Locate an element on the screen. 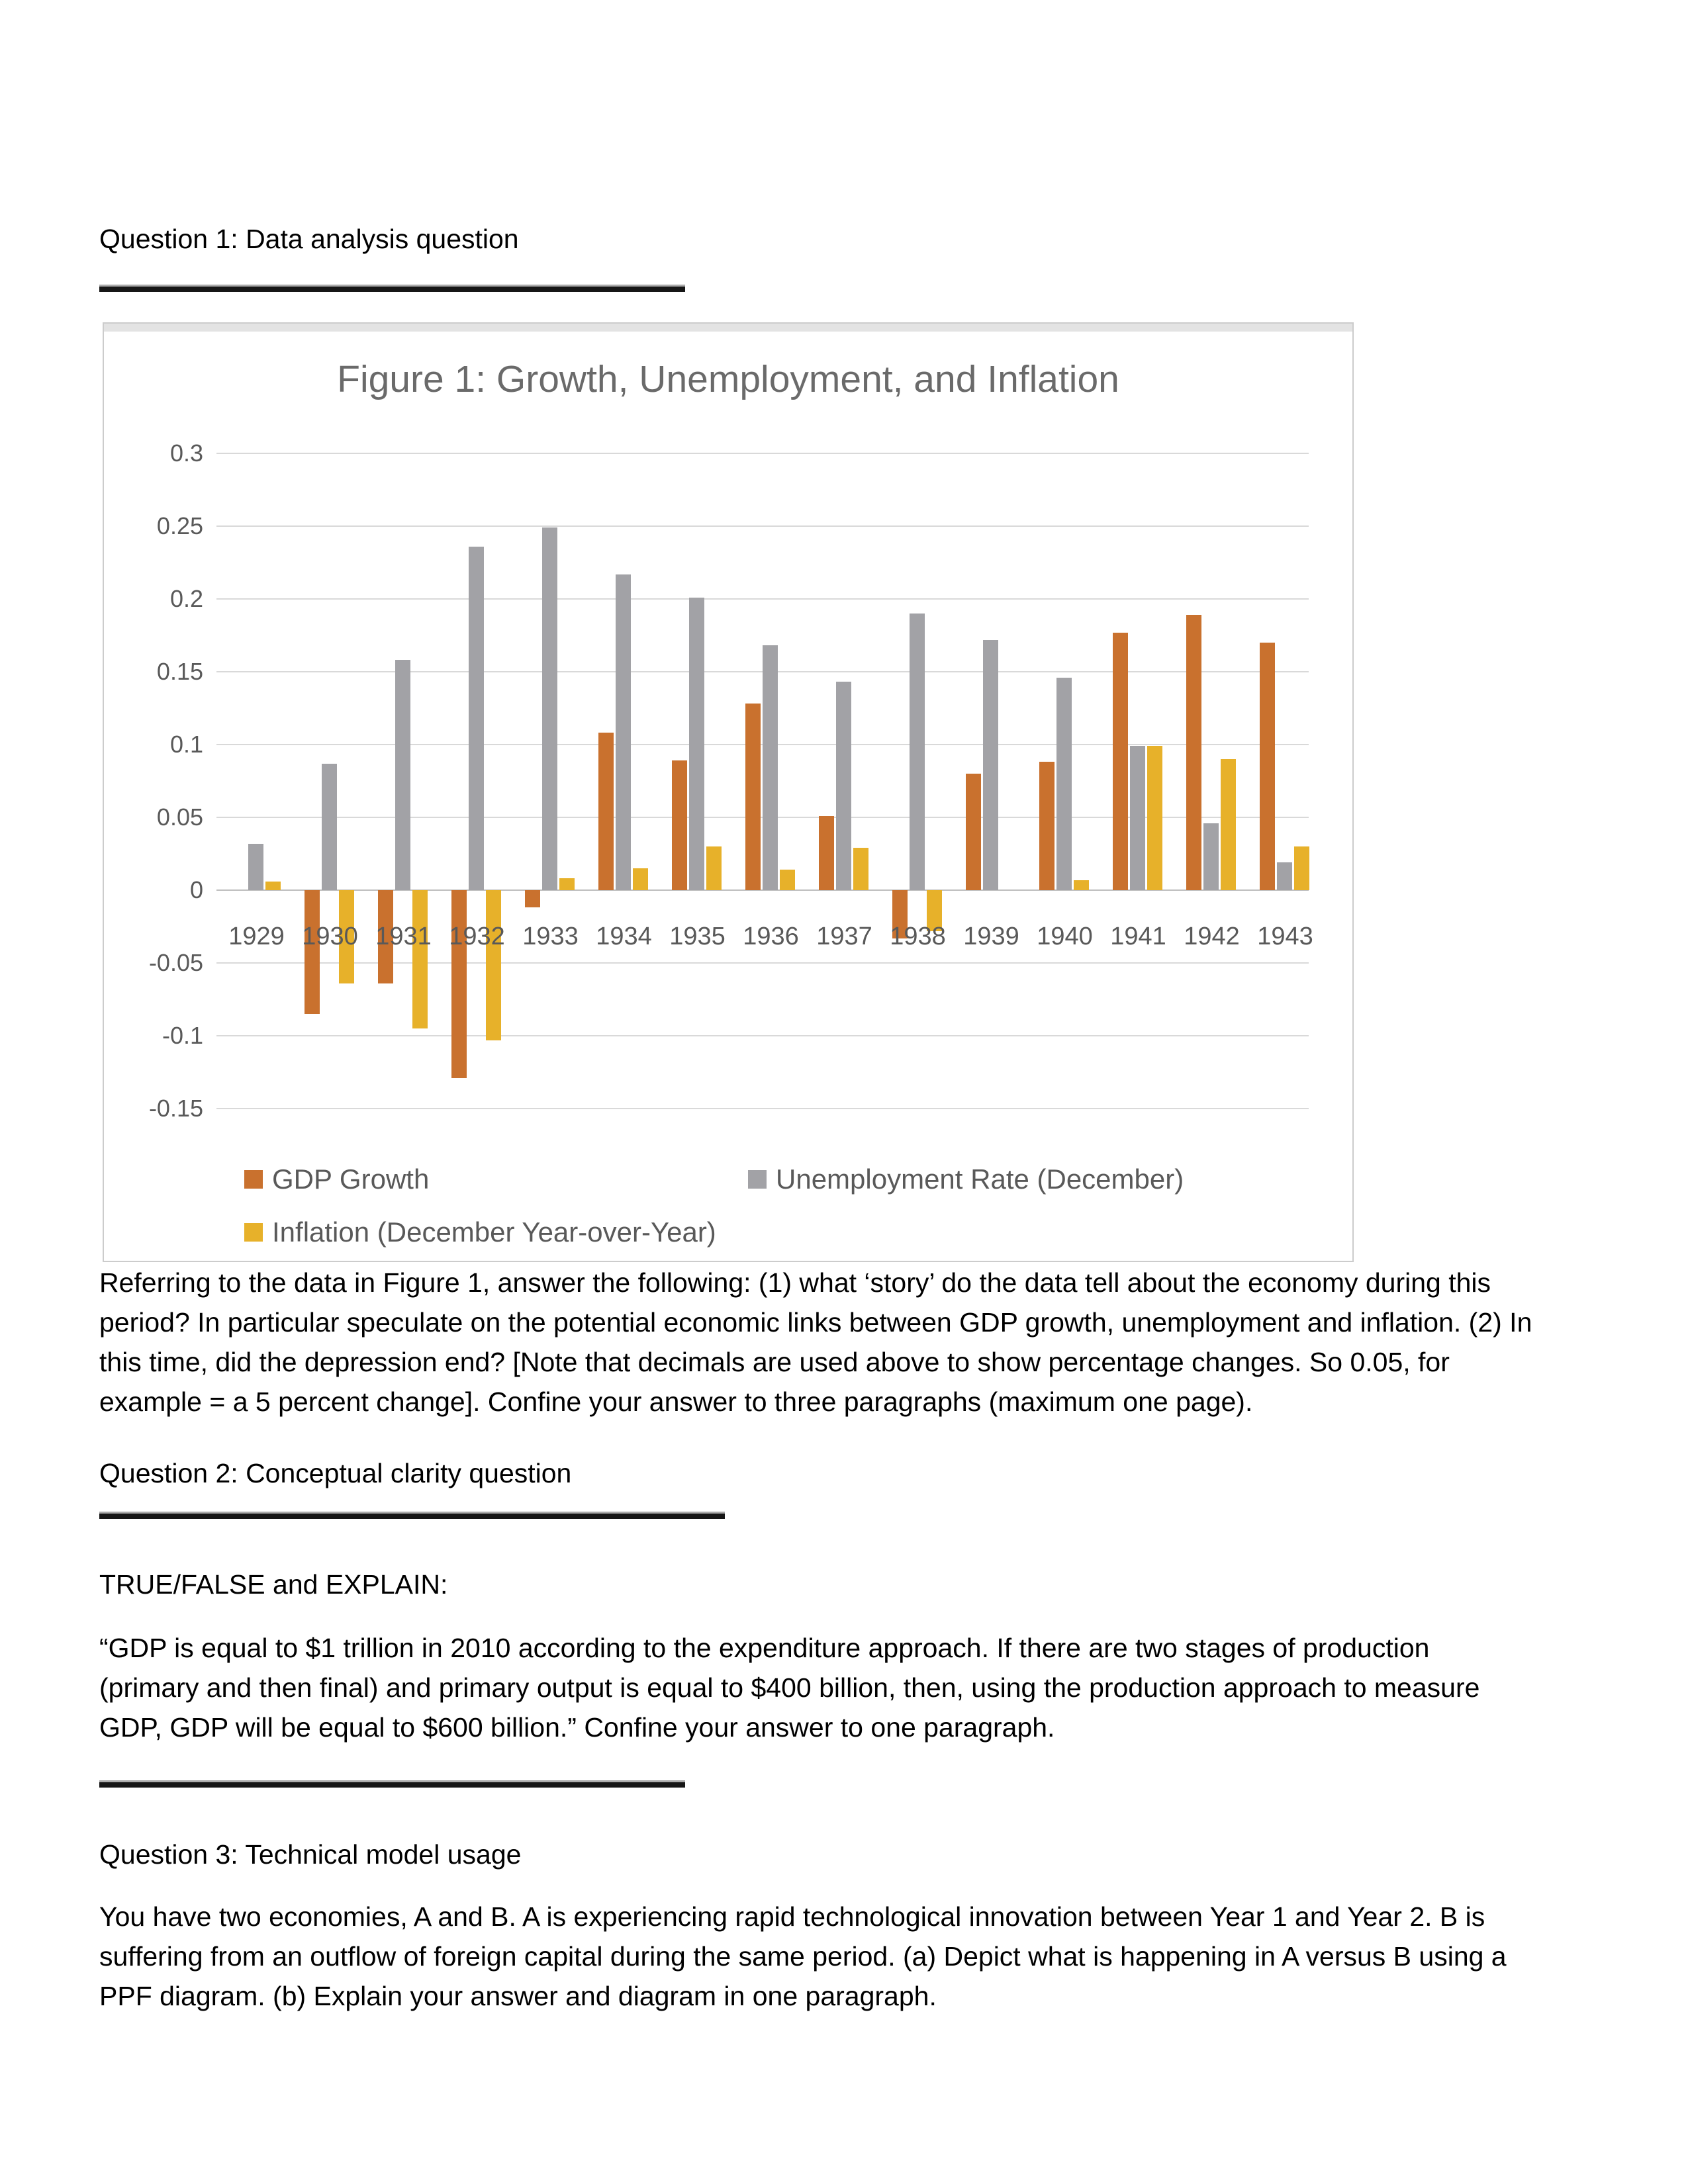 The width and height of the screenshot is (1688, 2184). x-axis-label: 1931 is located at coordinates (403, 936).